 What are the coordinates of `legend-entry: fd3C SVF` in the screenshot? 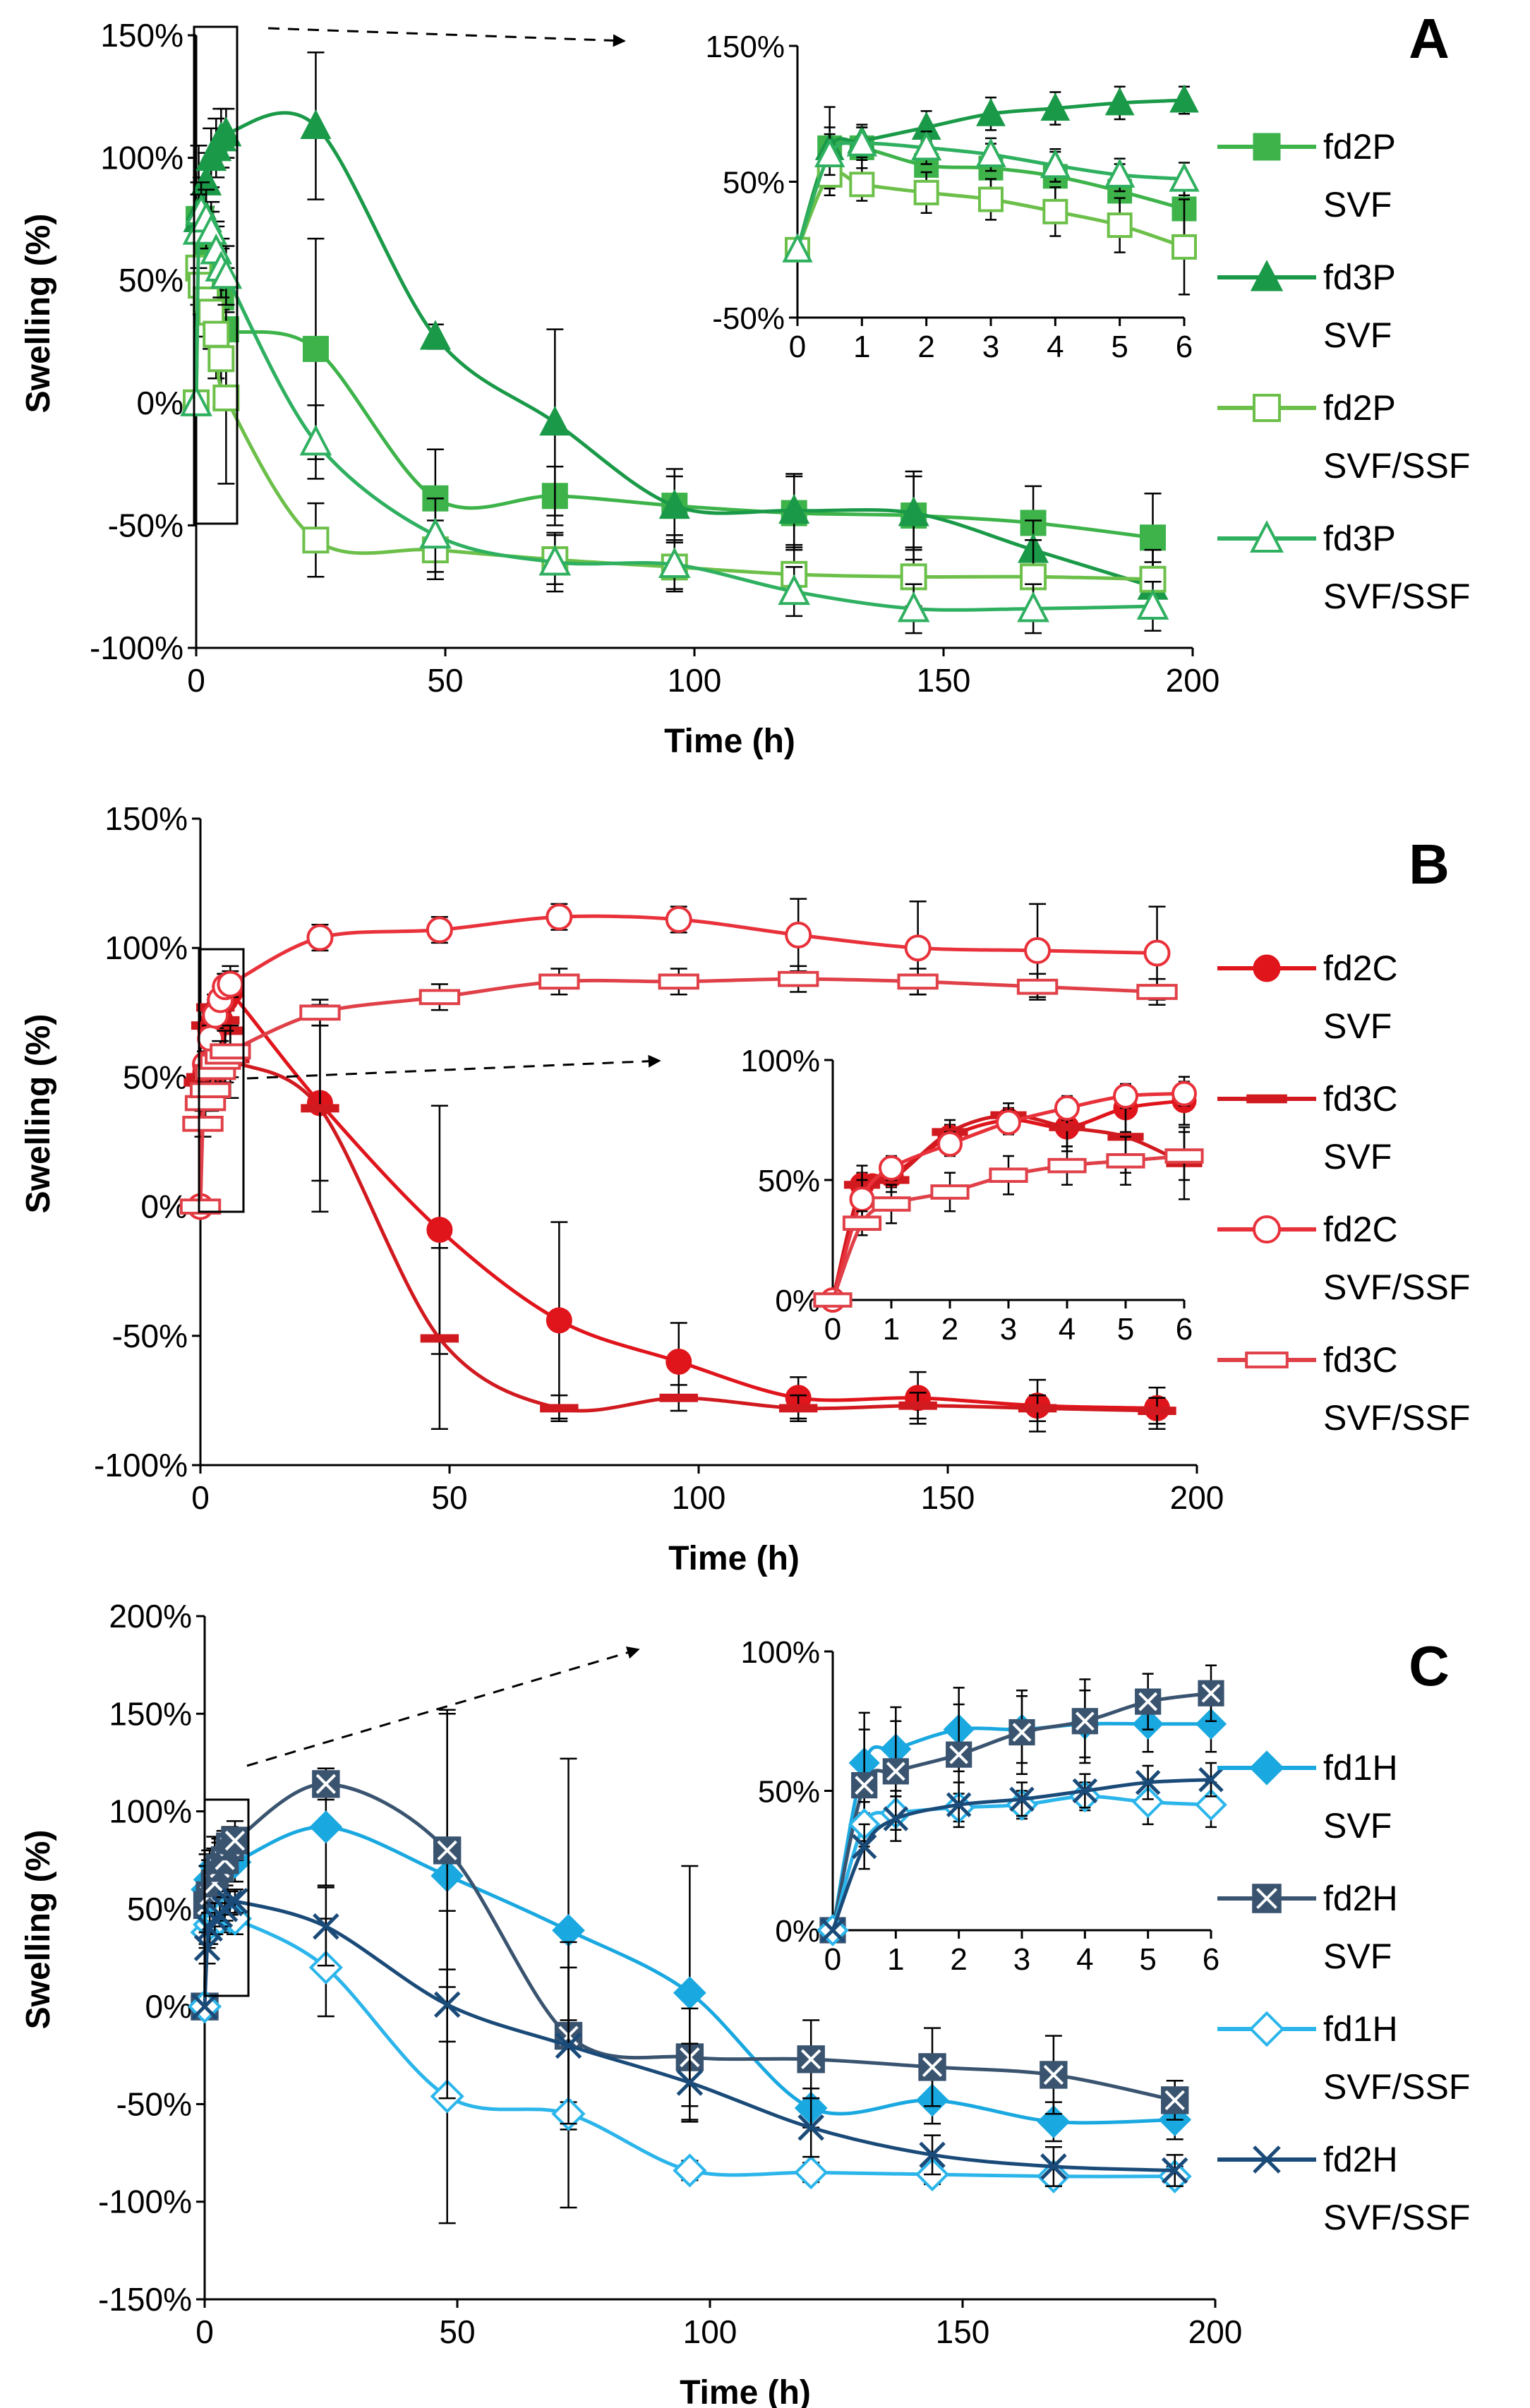 It's located at (1308, 1127).